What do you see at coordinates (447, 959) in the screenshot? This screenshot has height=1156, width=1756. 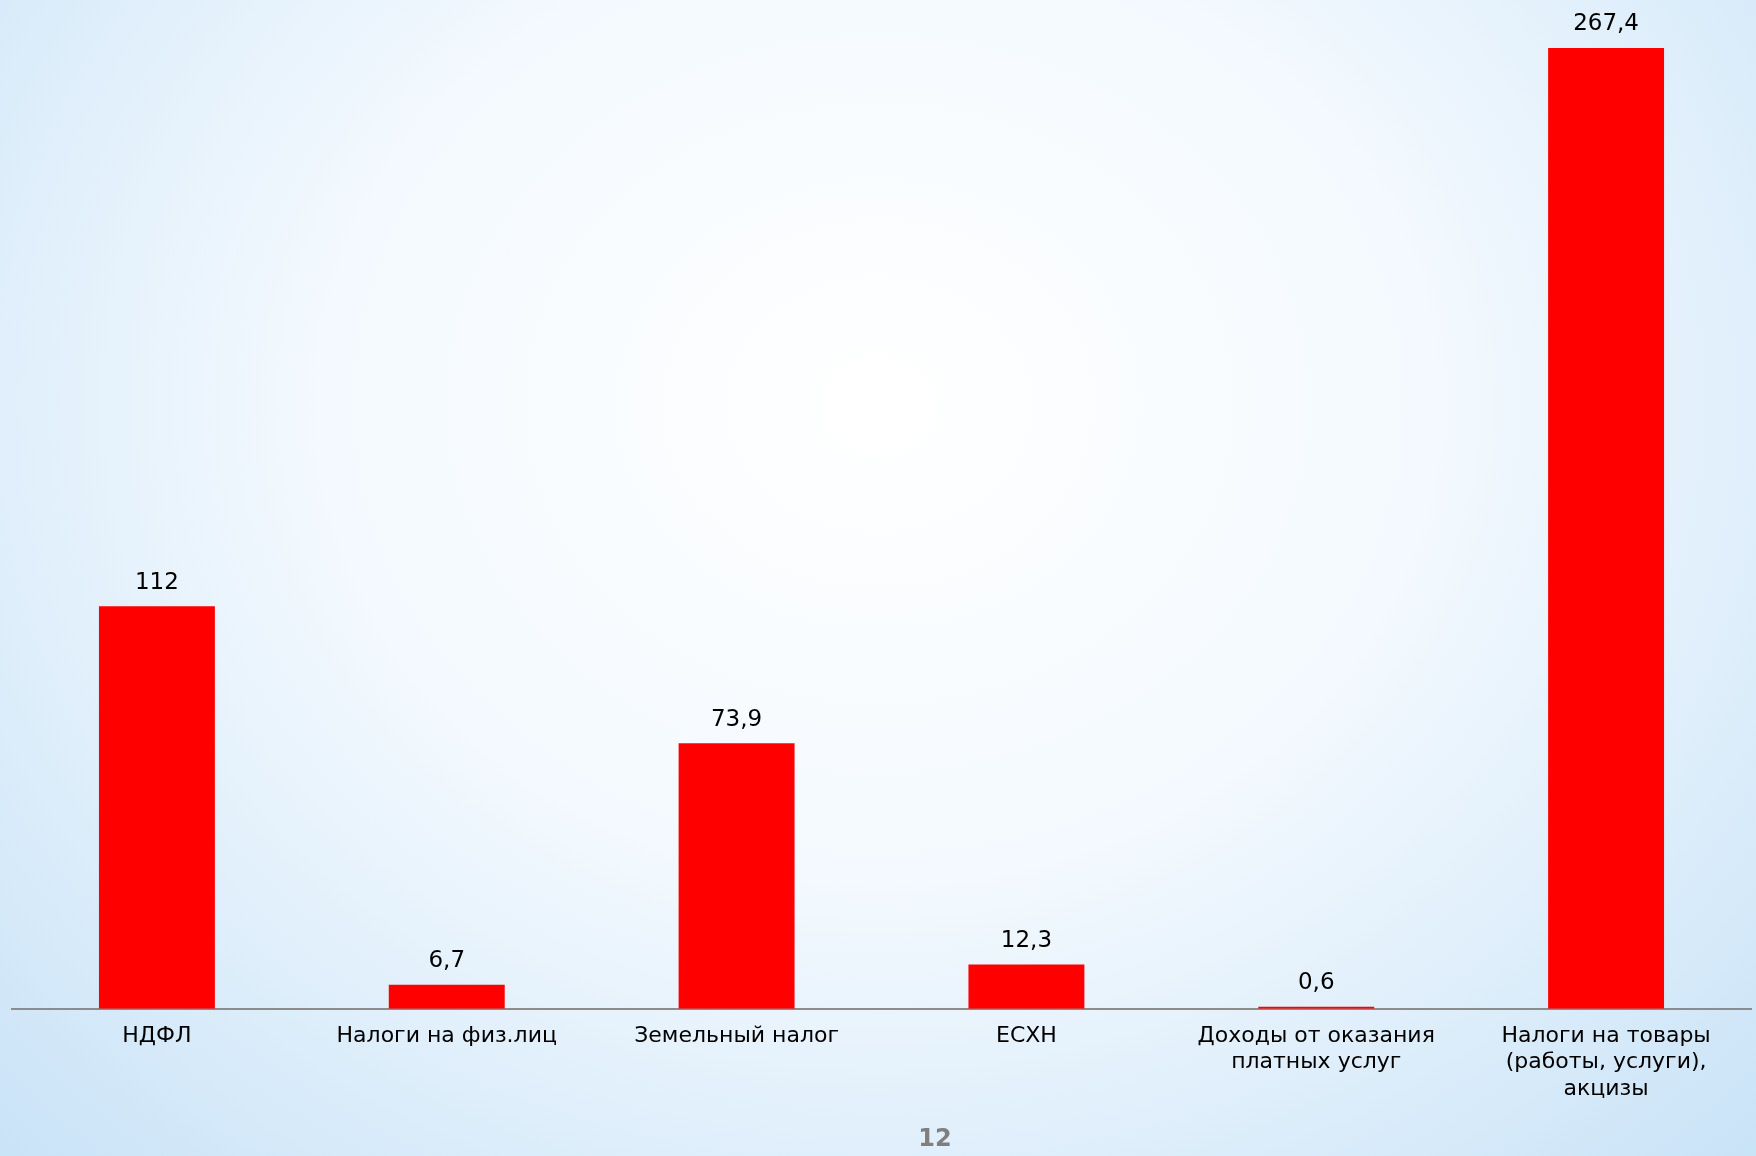 I see `data-label: 6,7` at bounding box center [447, 959].